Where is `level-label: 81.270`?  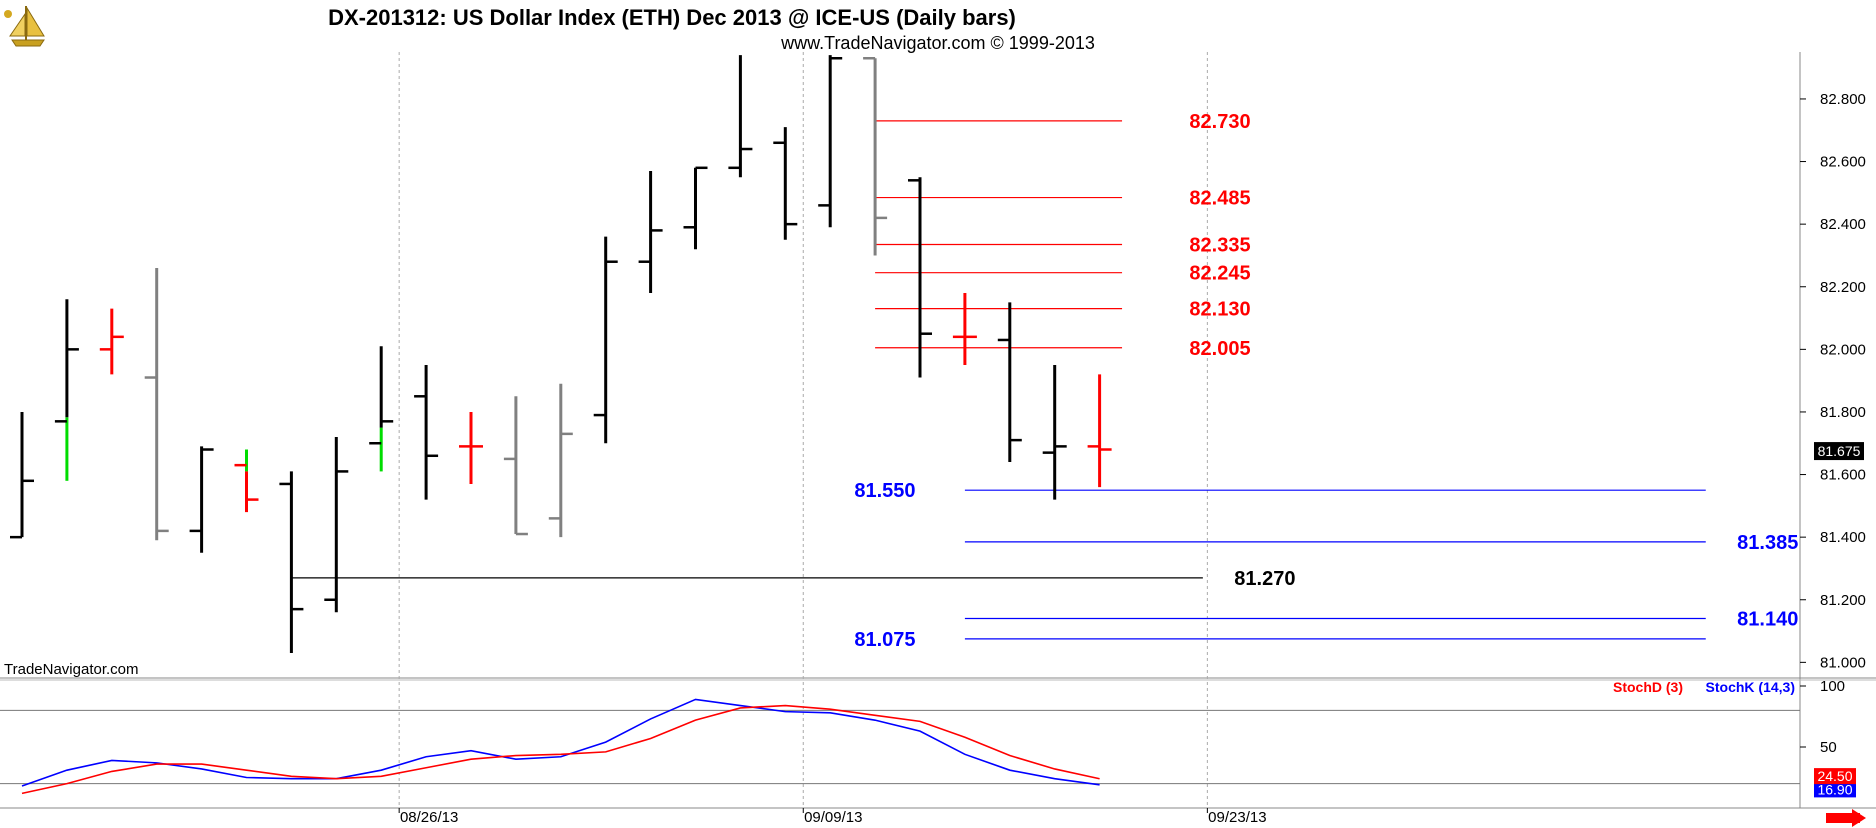
level-label: 81.270 is located at coordinates (1264, 579).